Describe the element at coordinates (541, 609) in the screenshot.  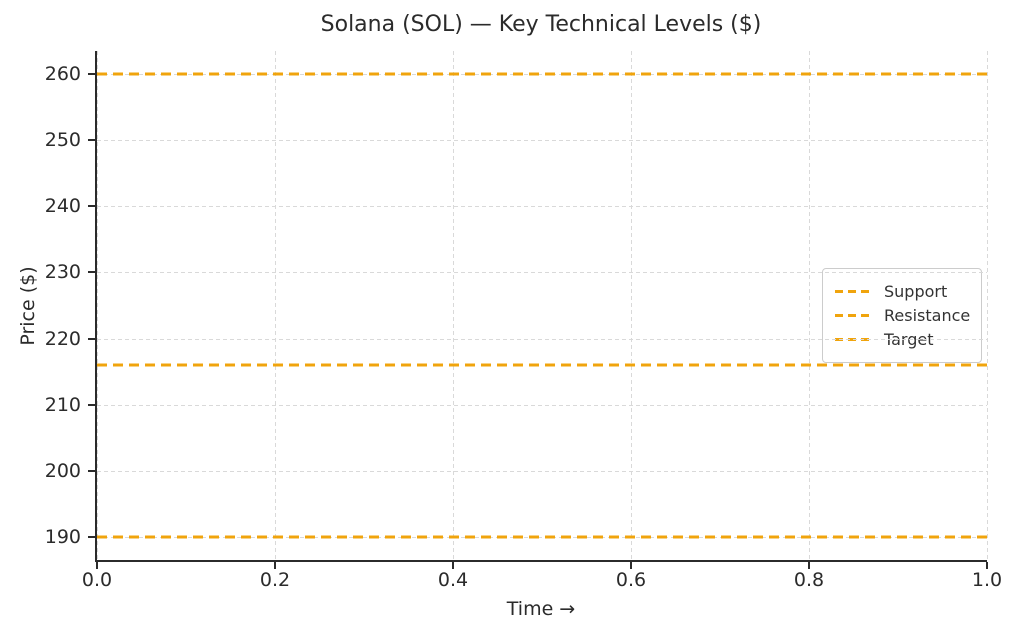
I see `x-axis-label: Time →` at that location.